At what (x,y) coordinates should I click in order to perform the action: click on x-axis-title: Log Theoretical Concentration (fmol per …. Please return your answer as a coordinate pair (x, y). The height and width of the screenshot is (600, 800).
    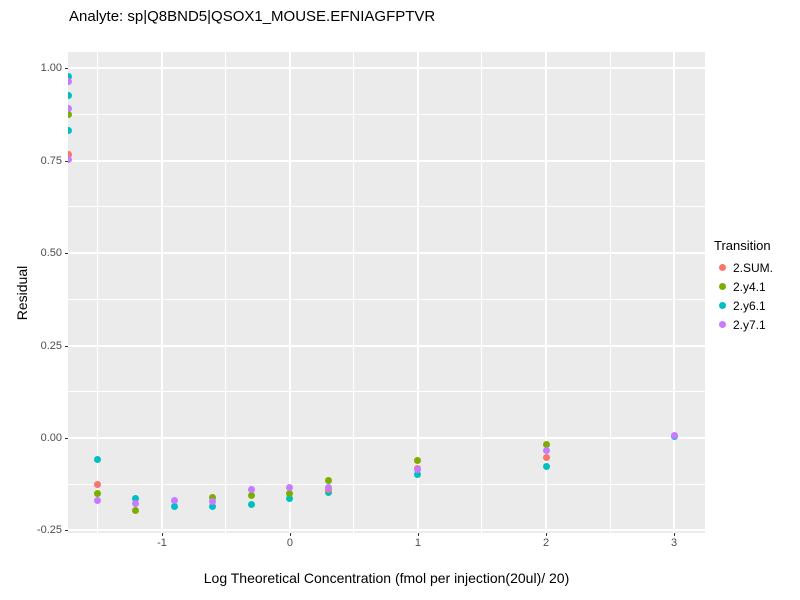
    Looking at the image, I should click on (386, 578).